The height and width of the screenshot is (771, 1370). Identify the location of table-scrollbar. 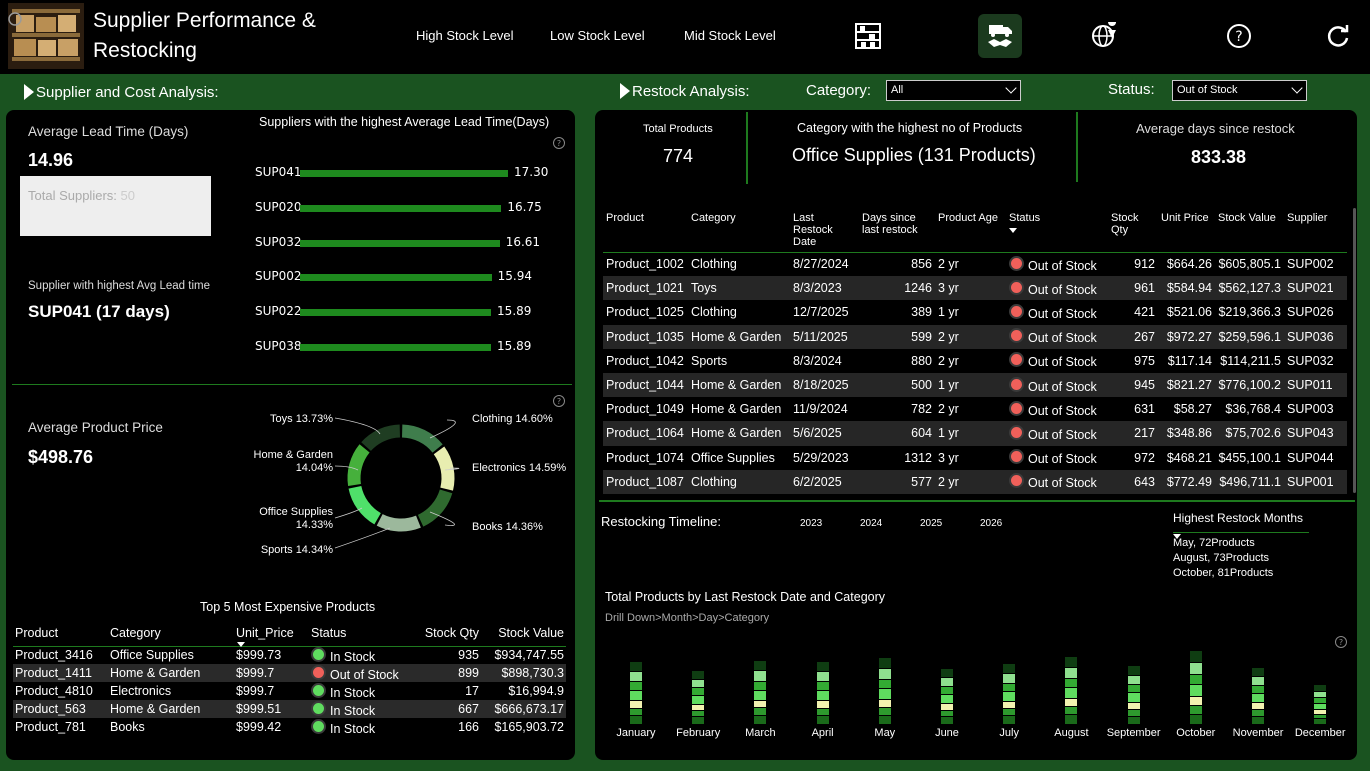
(1354, 350).